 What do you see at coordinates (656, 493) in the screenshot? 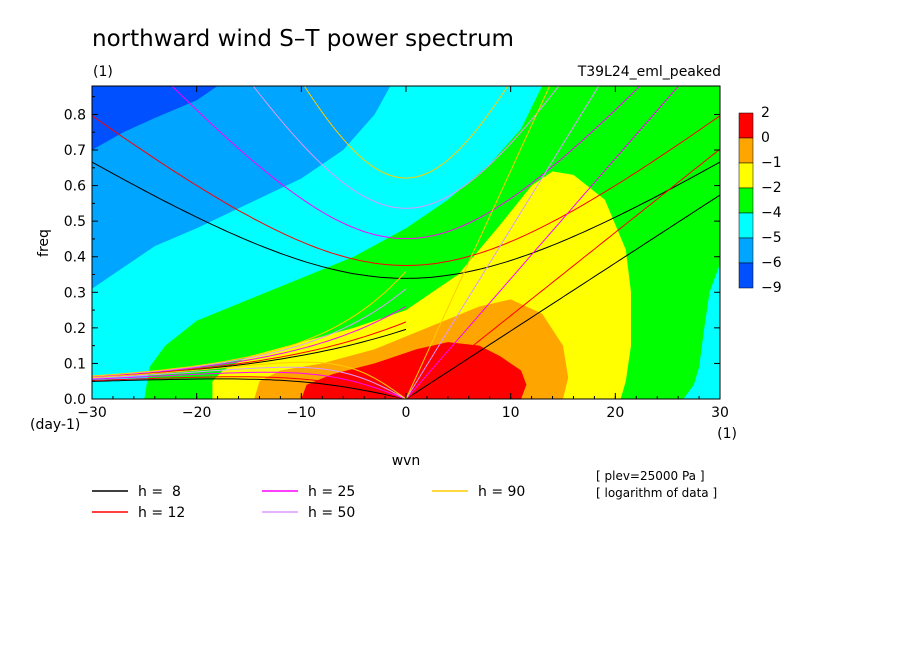
I see `annotation-log: [ logarithm of data ]` at bounding box center [656, 493].